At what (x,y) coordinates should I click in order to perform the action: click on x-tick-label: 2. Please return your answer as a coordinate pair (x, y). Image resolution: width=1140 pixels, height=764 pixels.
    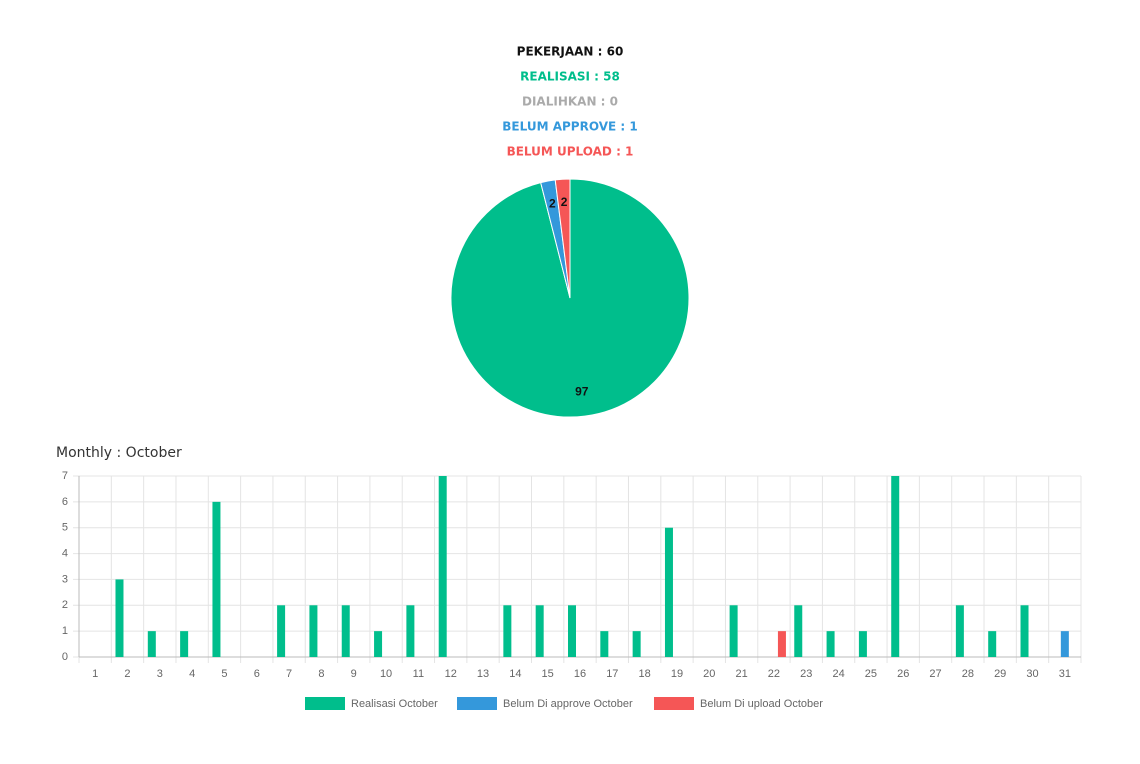
    Looking at the image, I should click on (127, 674).